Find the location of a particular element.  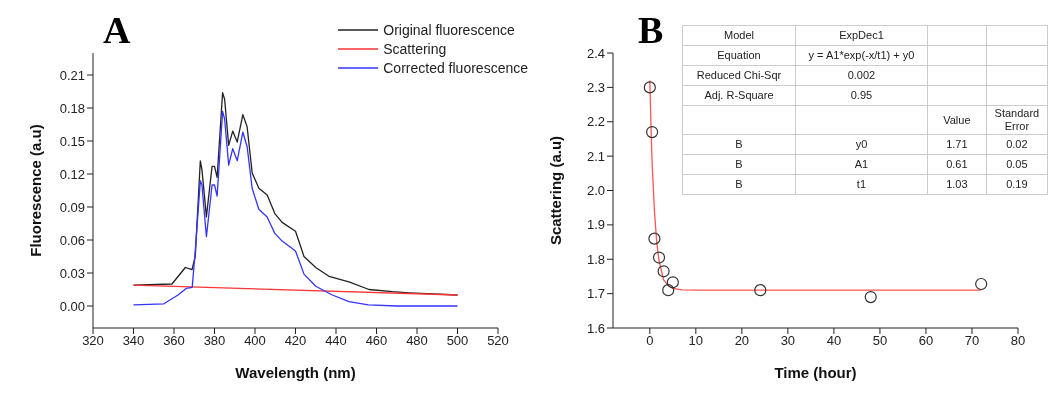

text: ExpDec1 is located at coordinates (861, 35).